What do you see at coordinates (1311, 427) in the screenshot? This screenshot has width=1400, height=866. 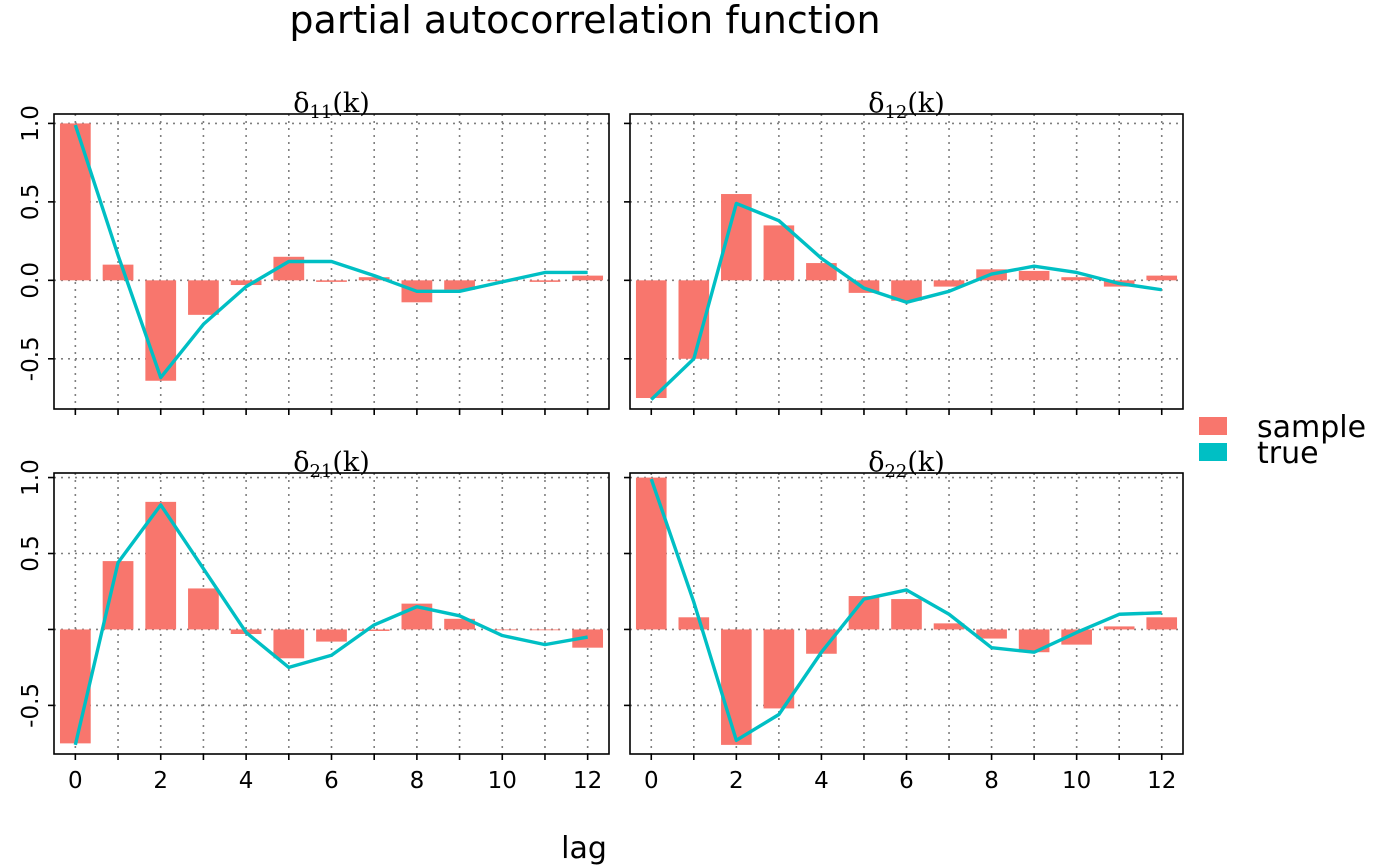 I see `legend-label-sample: sample` at bounding box center [1311, 427].